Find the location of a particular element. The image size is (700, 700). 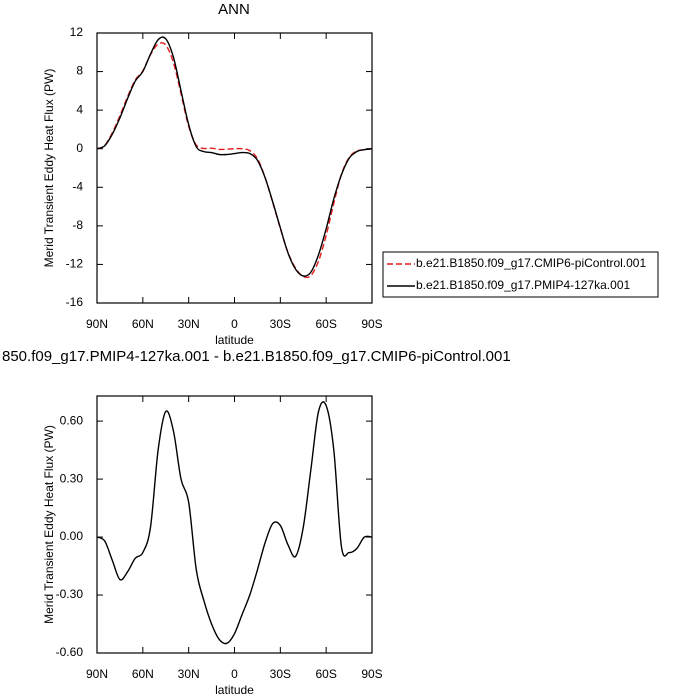

y-tick-label: -12 is located at coordinates (75, 264).